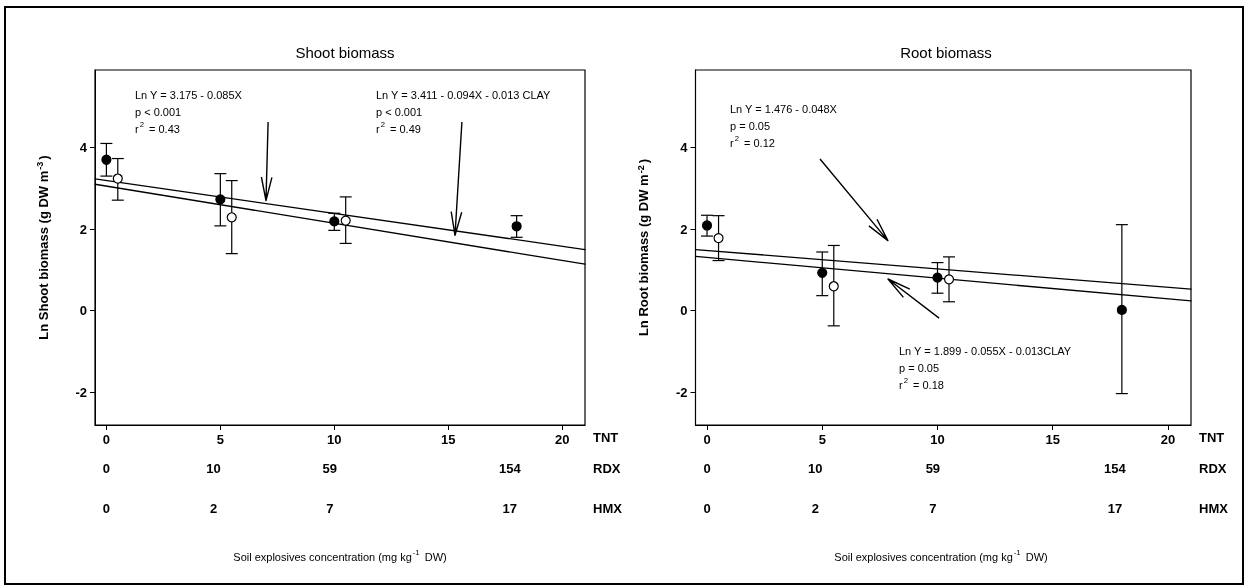  I want to click on chart-title: Root biomass, so click(946, 52).